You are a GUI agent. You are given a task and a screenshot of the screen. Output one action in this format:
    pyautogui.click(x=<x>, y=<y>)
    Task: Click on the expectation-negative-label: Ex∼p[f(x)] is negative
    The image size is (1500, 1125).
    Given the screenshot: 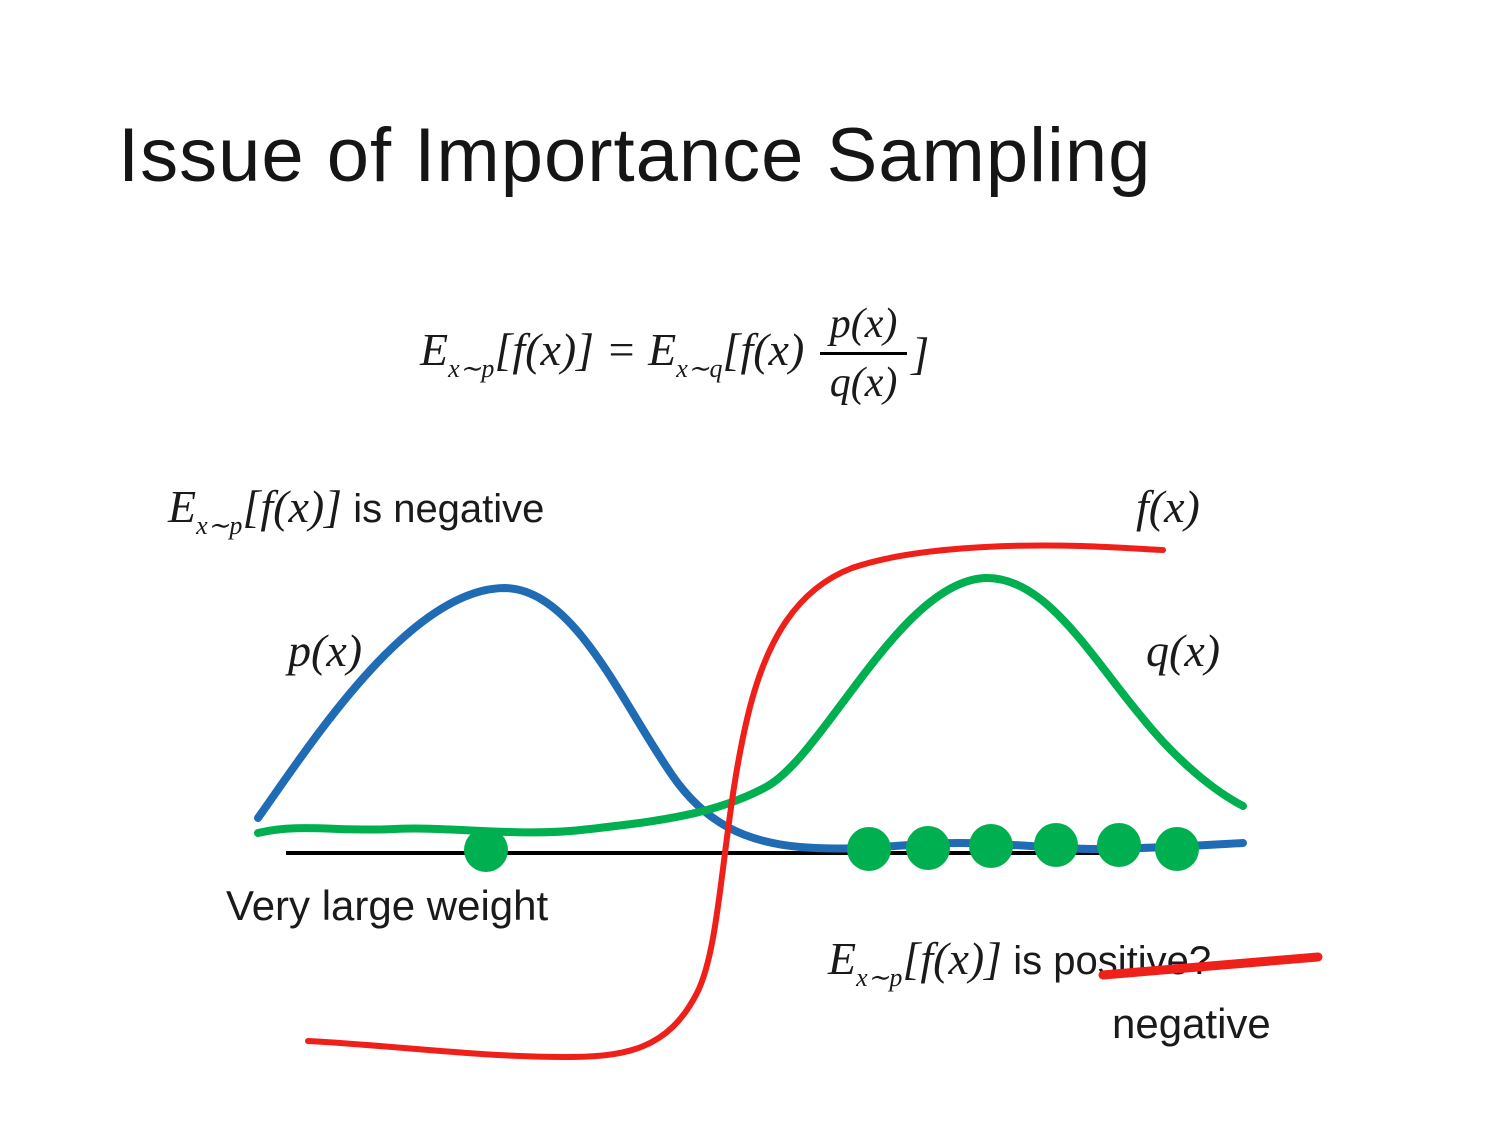 What is the action you would take?
    pyautogui.click(x=356, y=510)
    